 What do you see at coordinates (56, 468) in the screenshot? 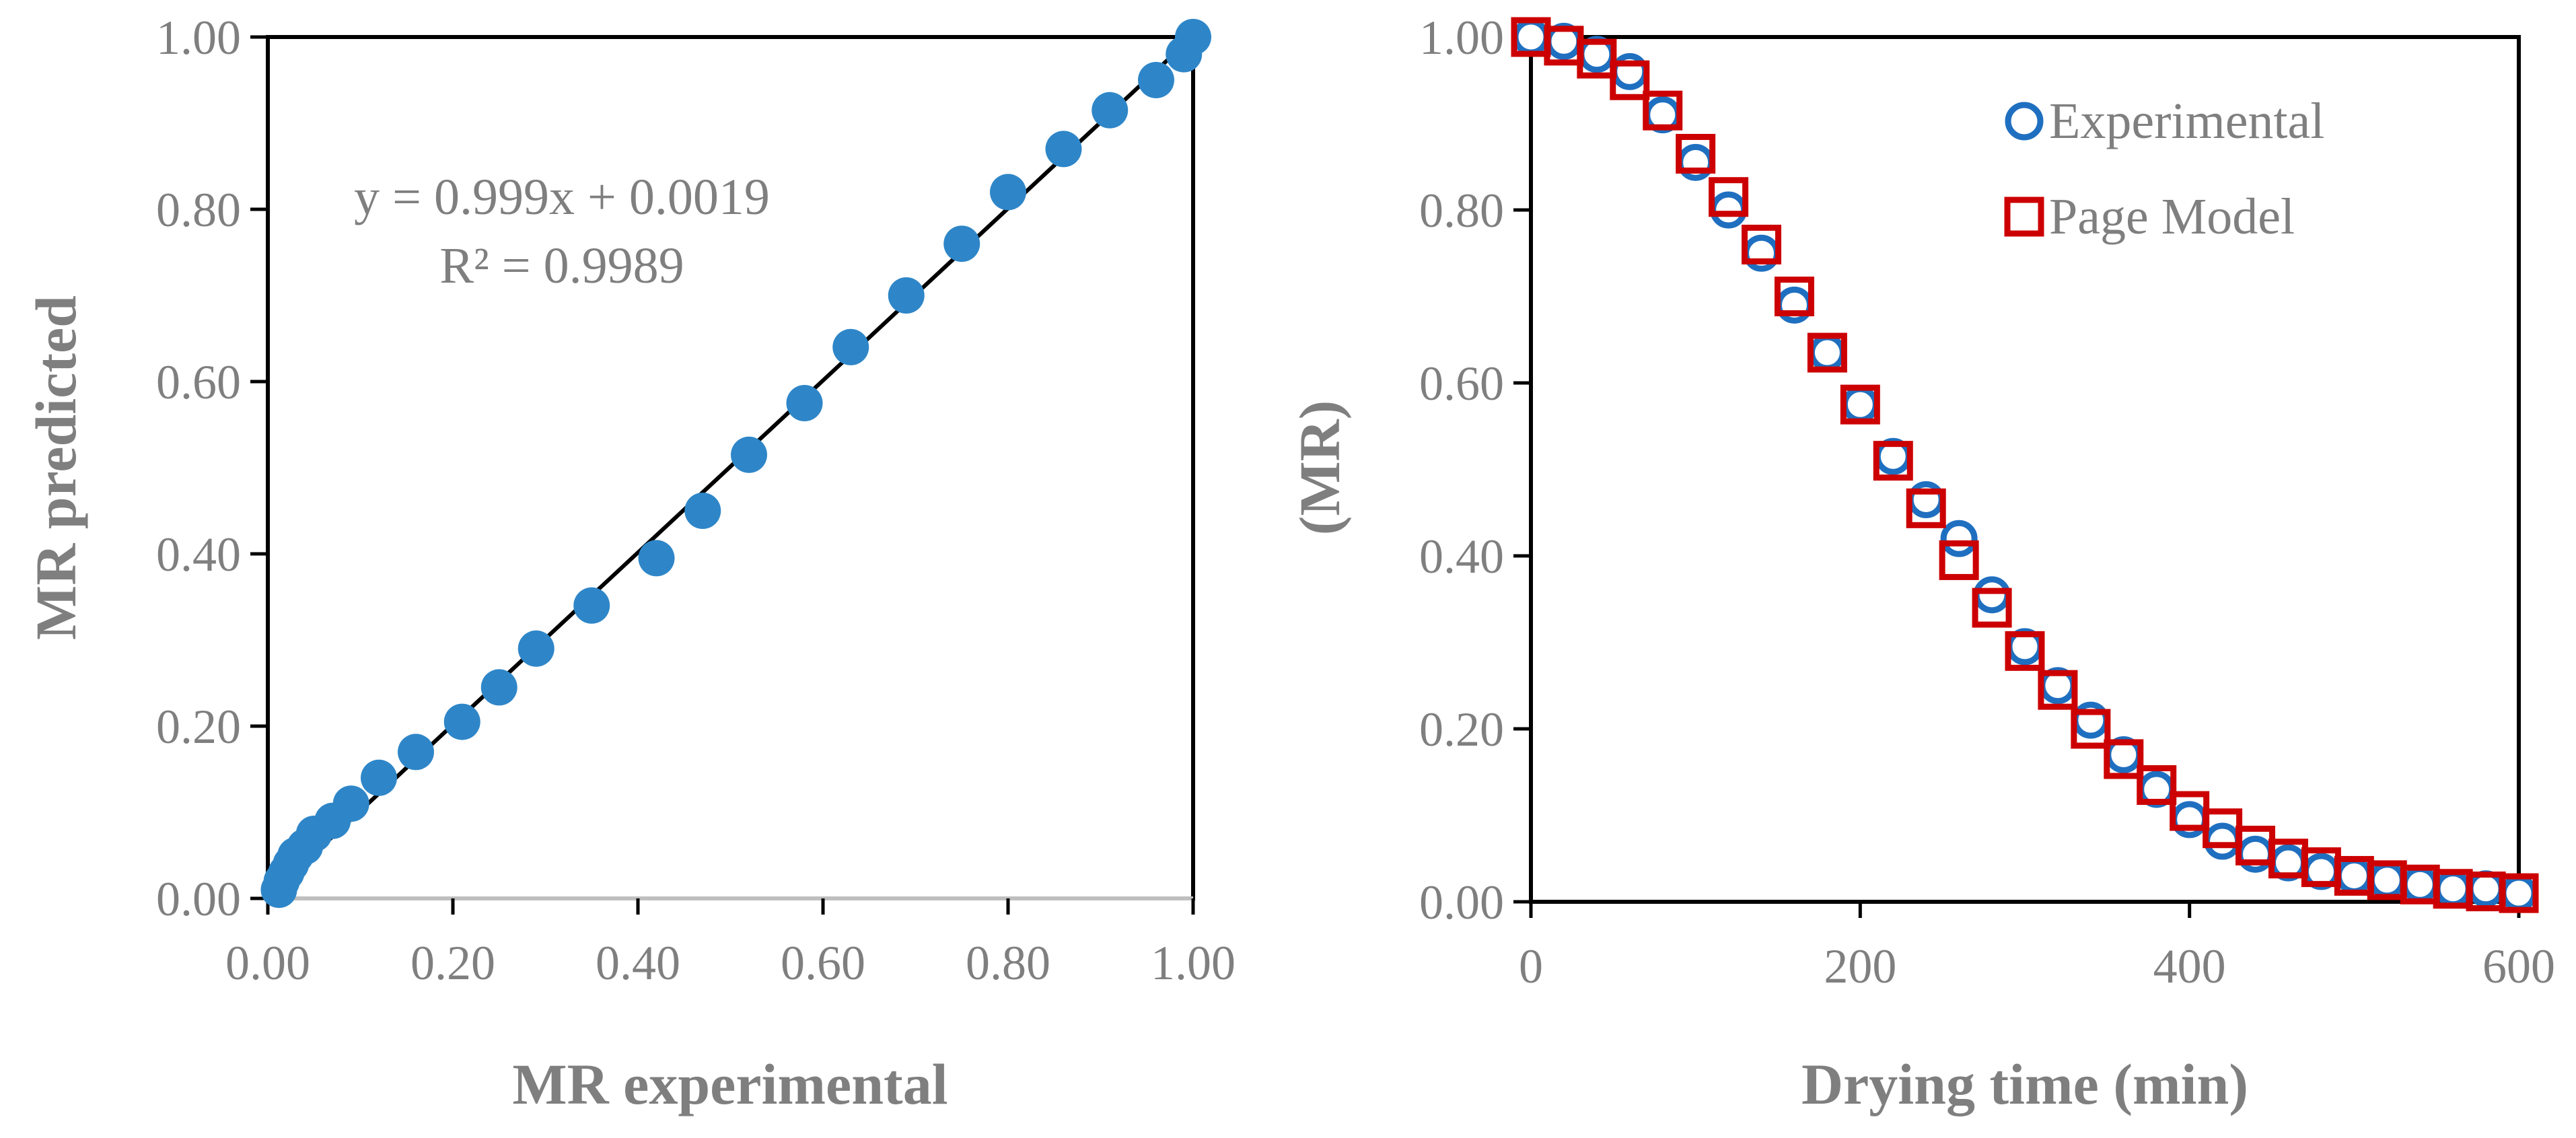
I see `left-y-axis-title: MR predicted` at bounding box center [56, 468].